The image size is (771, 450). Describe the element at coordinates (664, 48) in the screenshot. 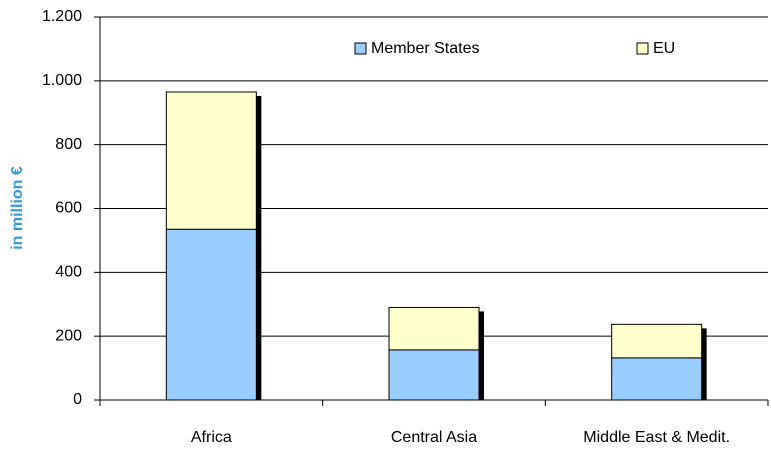

I see `legend-label: EU` at that location.